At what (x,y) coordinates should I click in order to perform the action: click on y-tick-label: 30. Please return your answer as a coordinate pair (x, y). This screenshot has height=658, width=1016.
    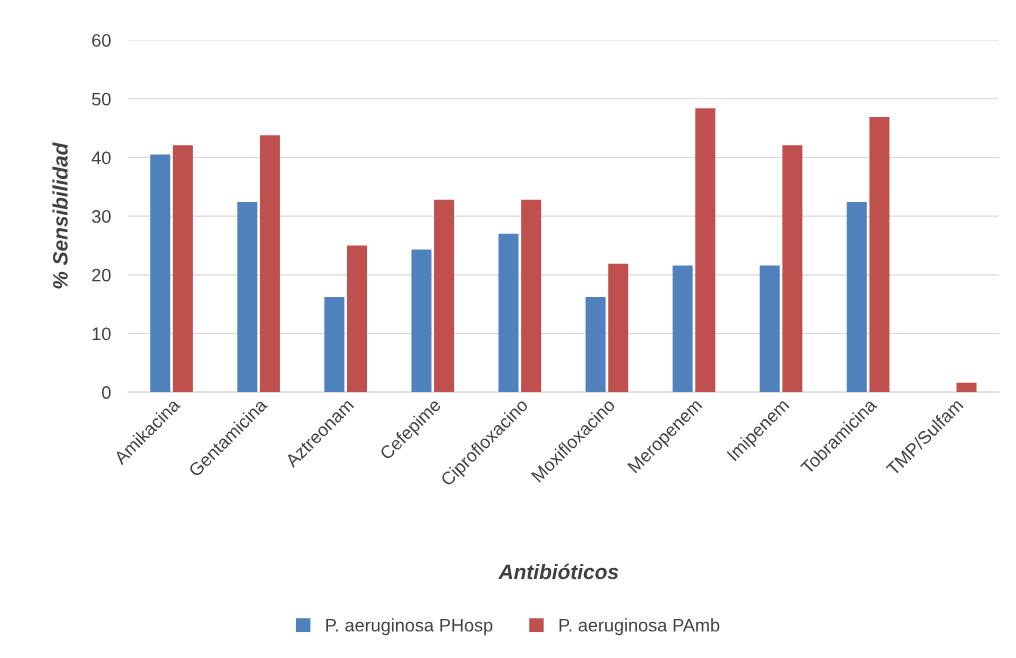
    Looking at the image, I should click on (101, 216).